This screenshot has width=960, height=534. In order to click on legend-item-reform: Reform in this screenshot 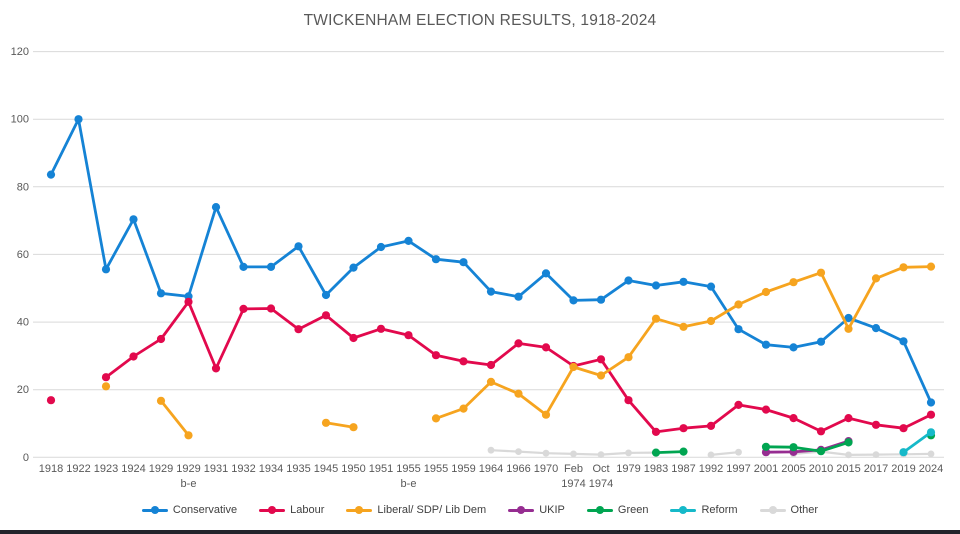, I will do `click(704, 510)`.